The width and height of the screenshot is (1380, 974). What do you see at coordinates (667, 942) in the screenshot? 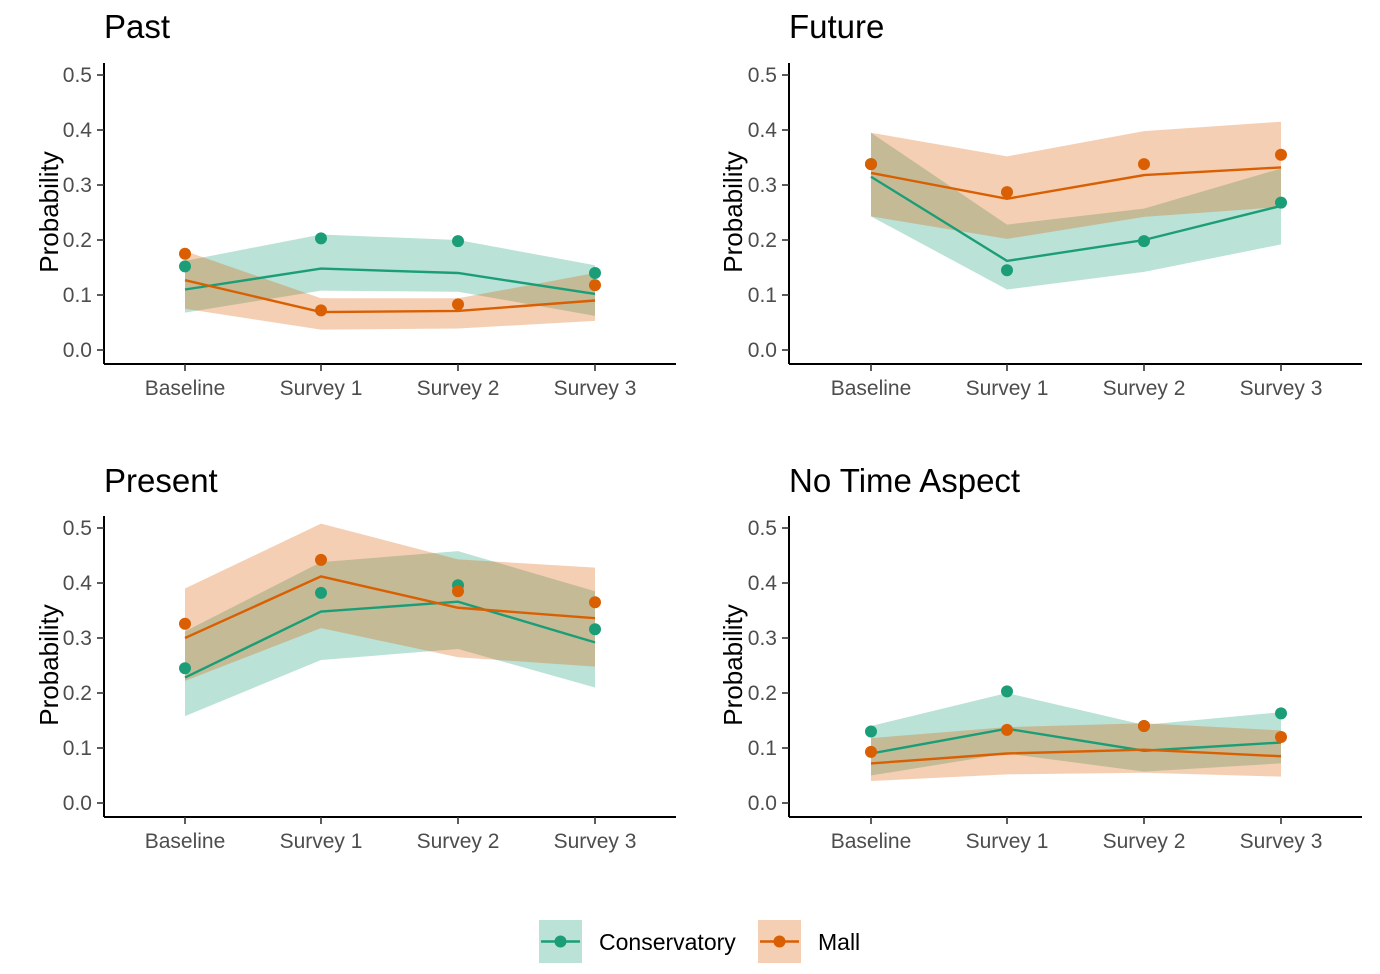
I see `legend-label: Conservatory` at bounding box center [667, 942].